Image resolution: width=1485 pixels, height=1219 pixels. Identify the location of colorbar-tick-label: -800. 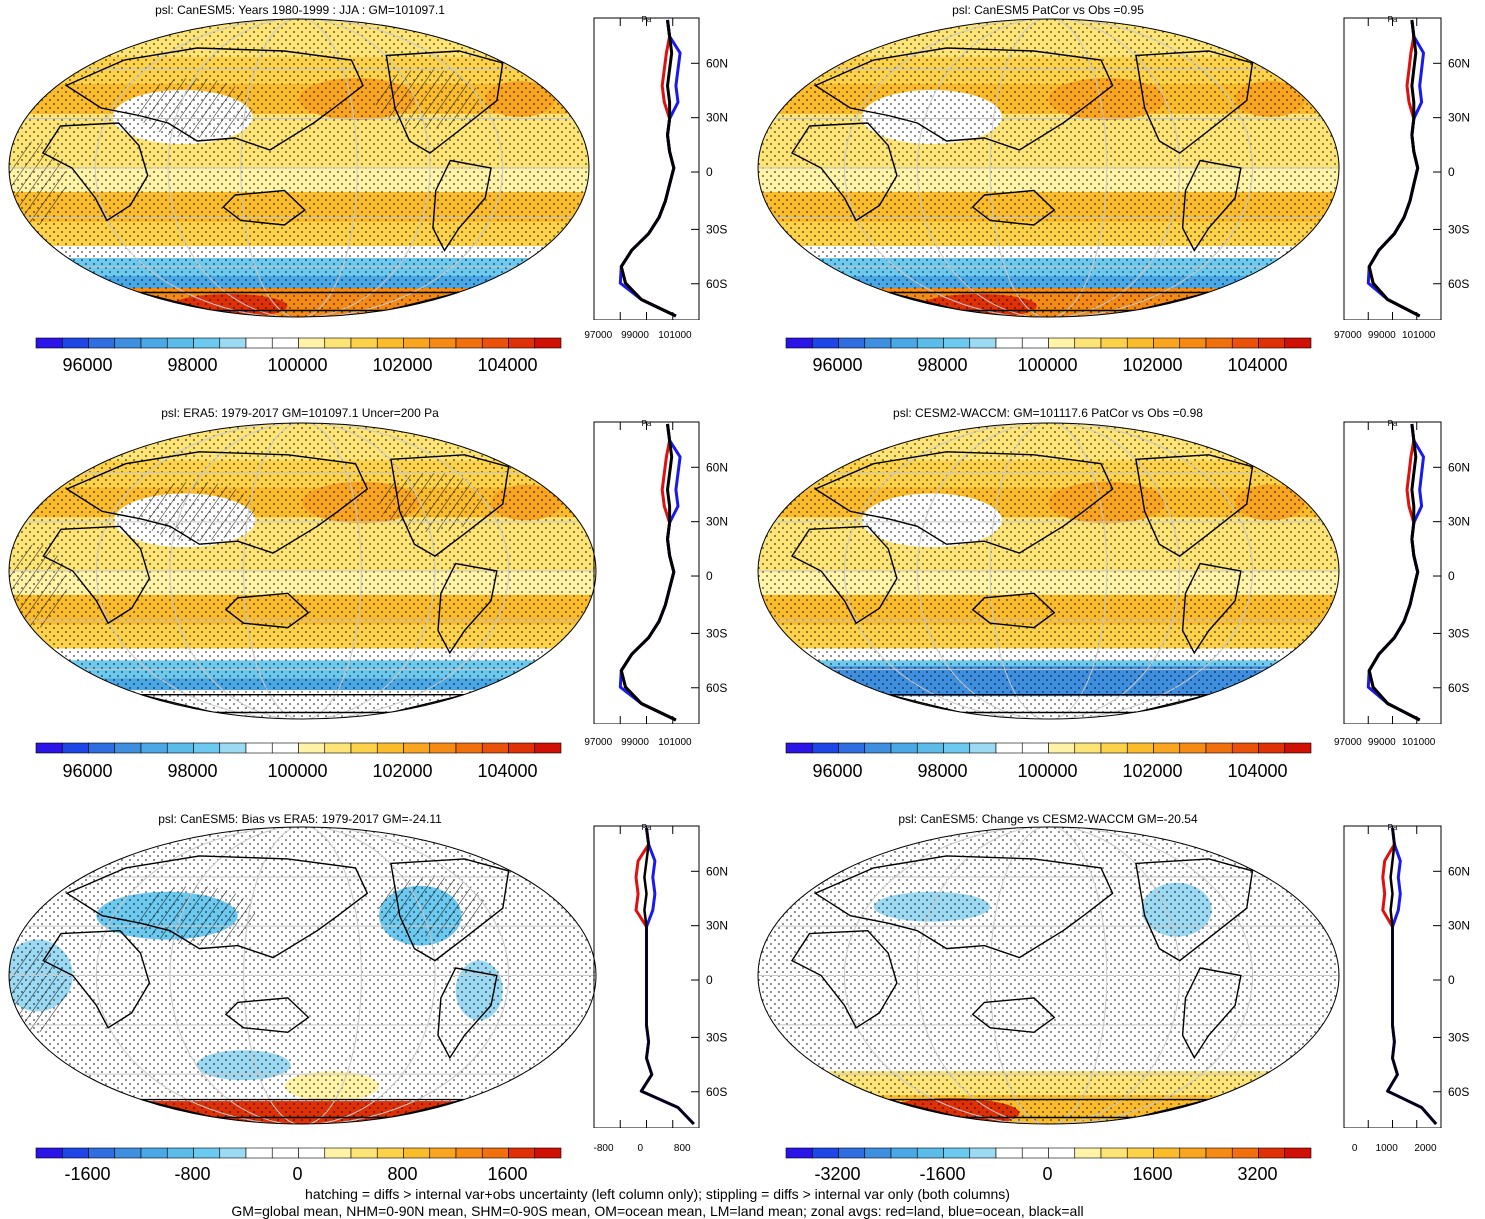
(192, 1174).